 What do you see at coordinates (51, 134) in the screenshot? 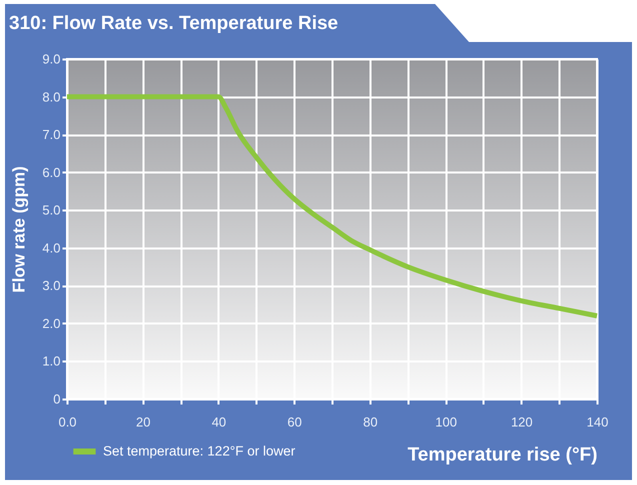
I see `y-tick-label: 7.0` at bounding box center [51, 134].